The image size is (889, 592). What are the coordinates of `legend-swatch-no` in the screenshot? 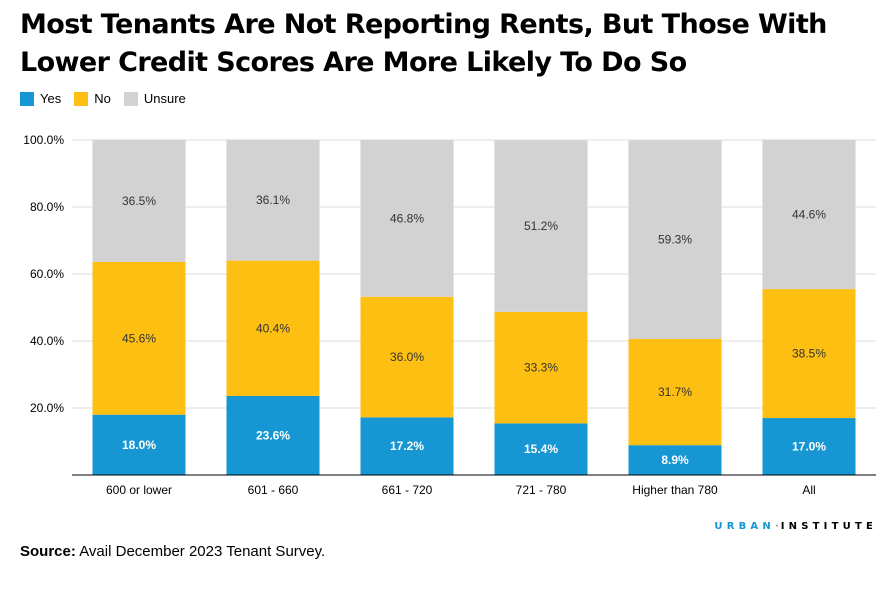 It's located at (81, 98).